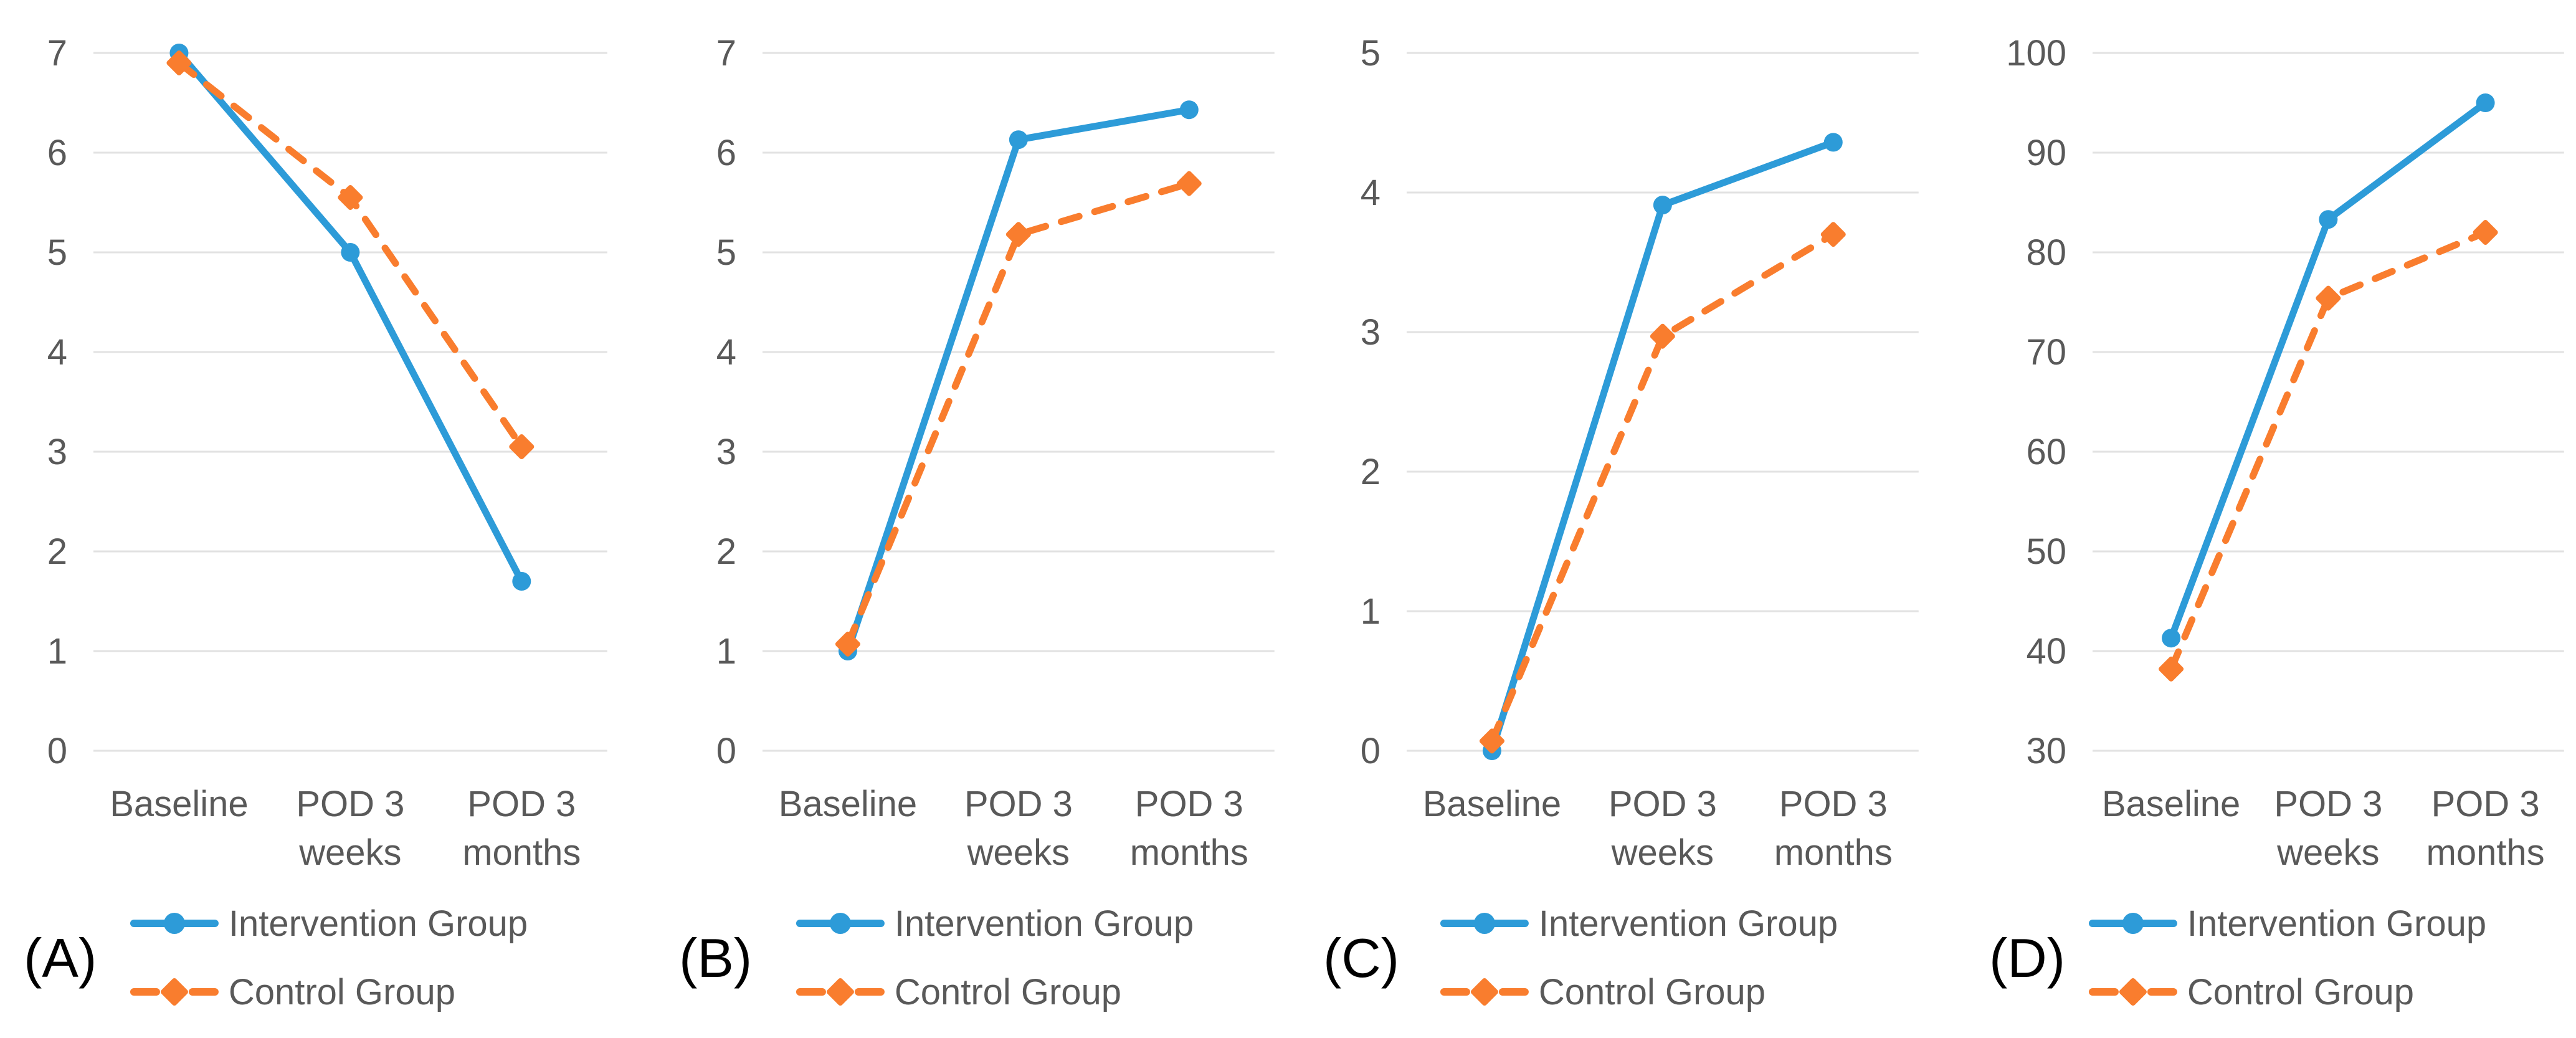  Describe the element at coordinates (715, 958) in the screenshot. I see `panel-label: (B)` at that location.